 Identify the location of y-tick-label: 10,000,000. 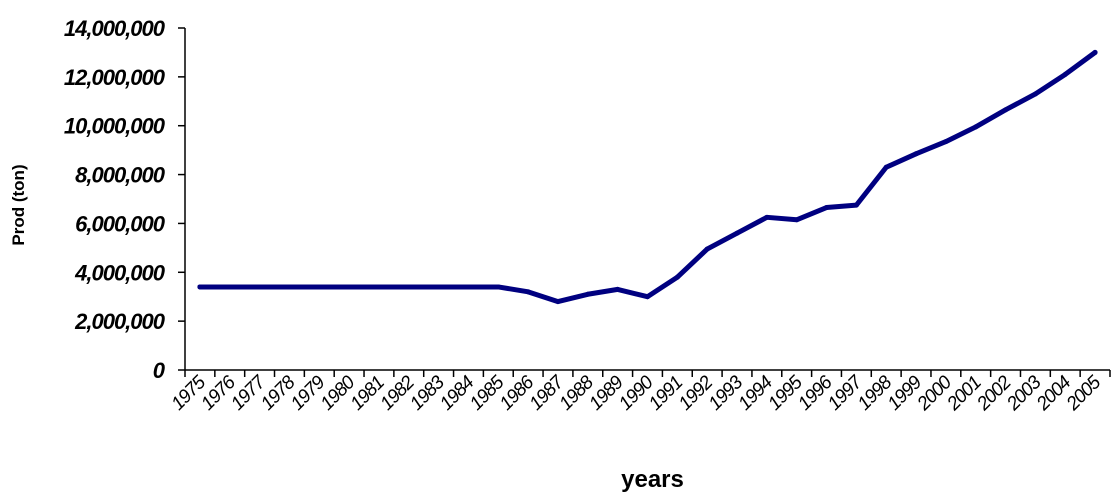
(115, 126).